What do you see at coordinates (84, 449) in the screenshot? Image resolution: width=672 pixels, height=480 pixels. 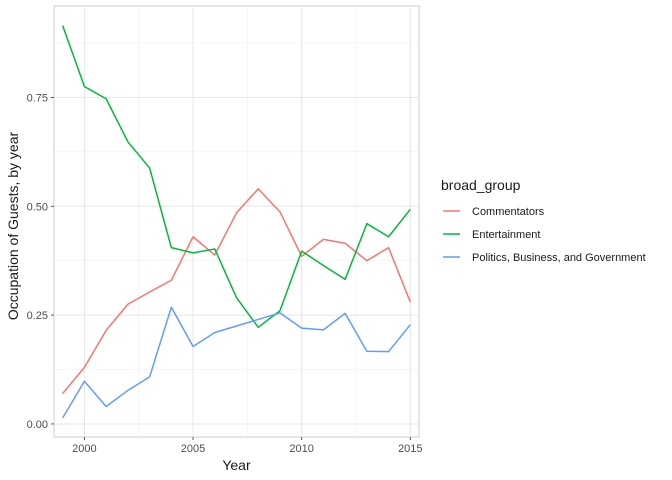 I see `x-tick-label: 2000` at bounding box center [84, 449].